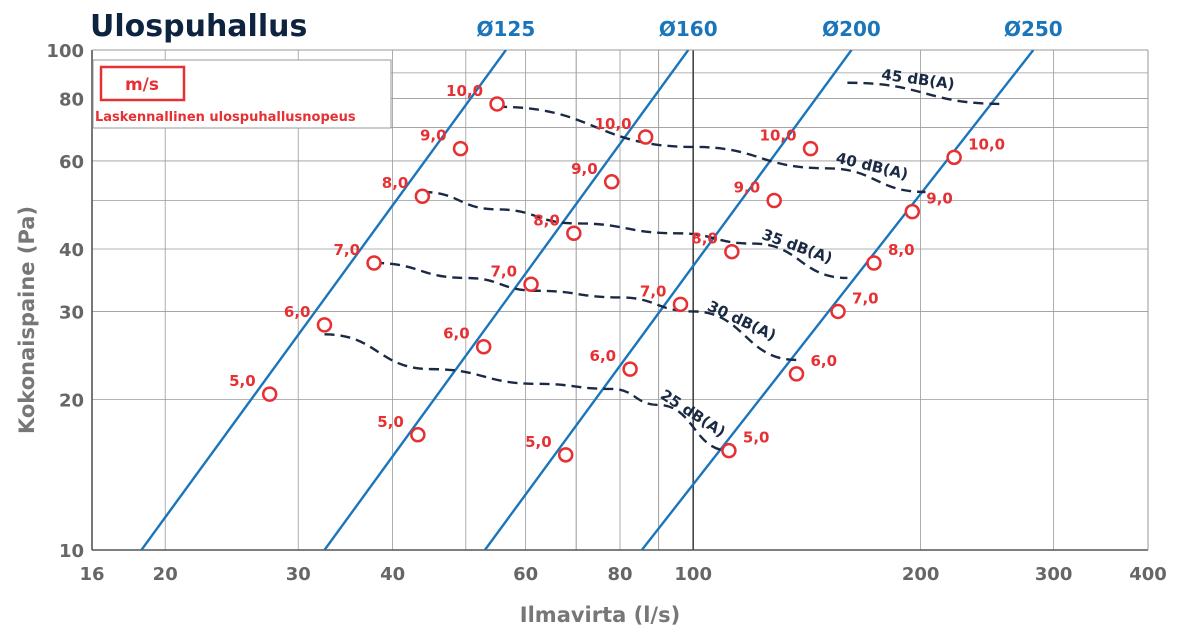 The width and height of the screenshot is (1180, 632). I want to click on y-tick-label: 20, so click(71, 400).